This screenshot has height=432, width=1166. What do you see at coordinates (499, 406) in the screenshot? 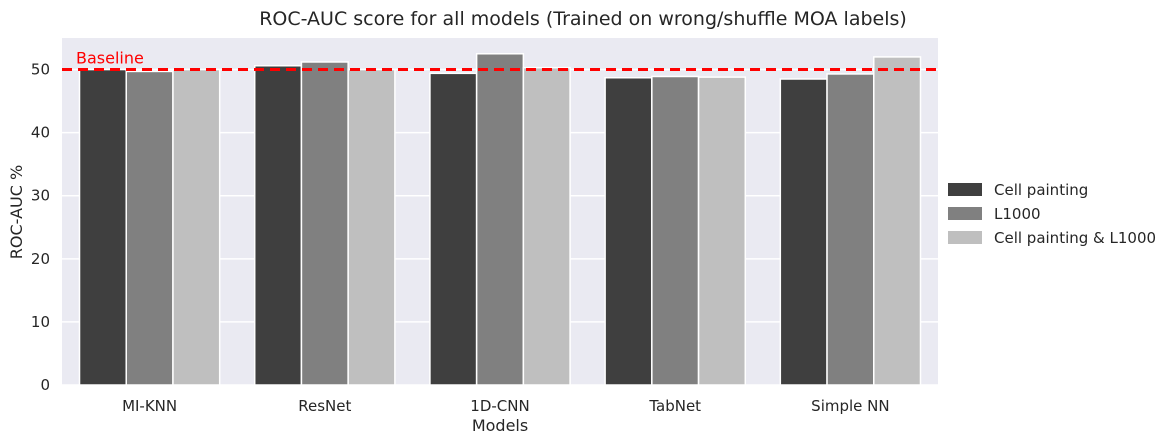
I see `x-tick-label-1d-cnn: 1D-CNN` at bounding box center [499, 406].